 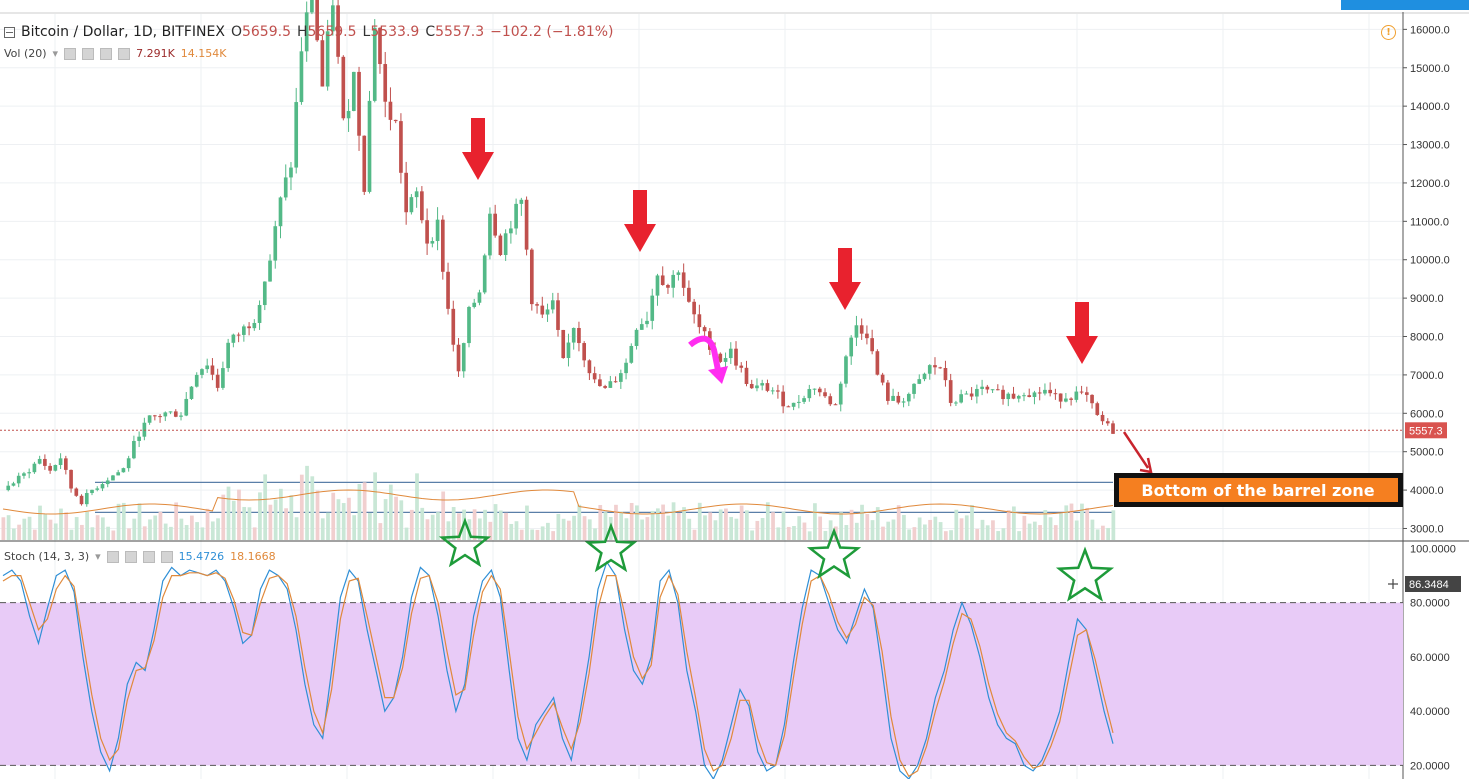 What do you see at coordinates (1427, 529) in the screenshot?
I see `y-tick-label: 3000.0` at bounding box center [1427, 529].